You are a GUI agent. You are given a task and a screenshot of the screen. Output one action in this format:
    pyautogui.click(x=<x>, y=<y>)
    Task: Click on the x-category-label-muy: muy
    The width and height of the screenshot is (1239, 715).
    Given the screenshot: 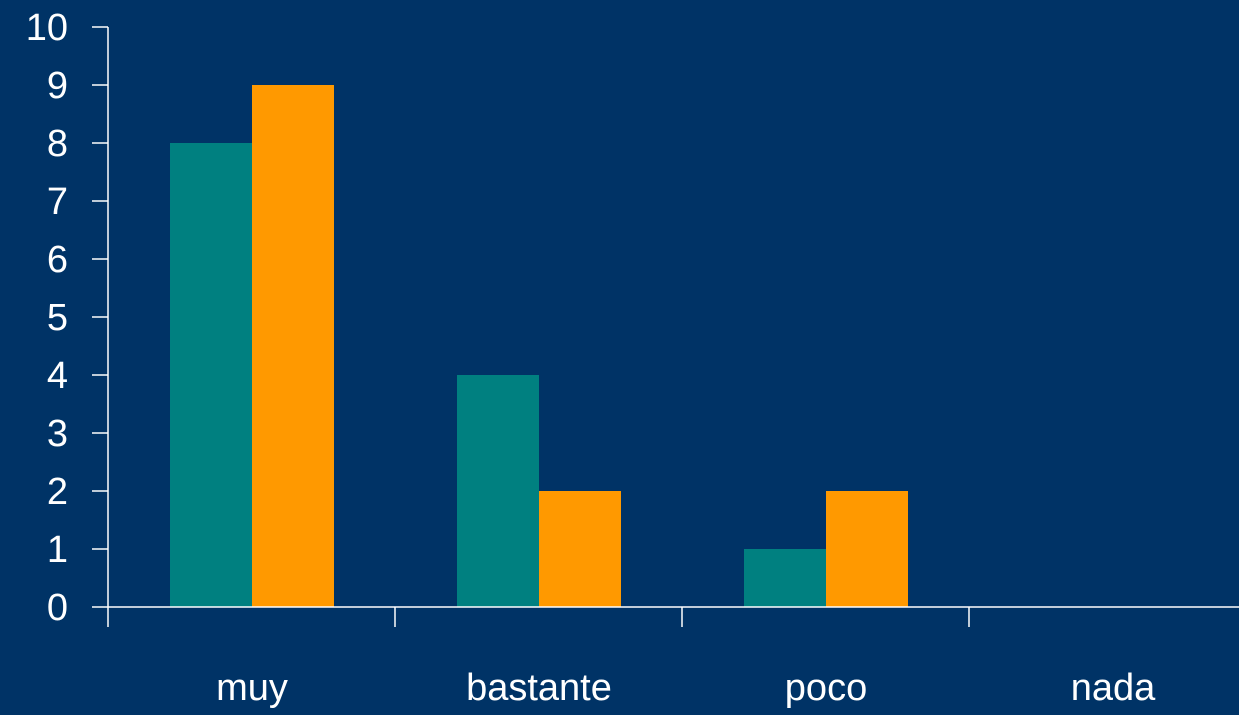 What is the action you would take?
    pyautogui.click(x=252, y=688)
    